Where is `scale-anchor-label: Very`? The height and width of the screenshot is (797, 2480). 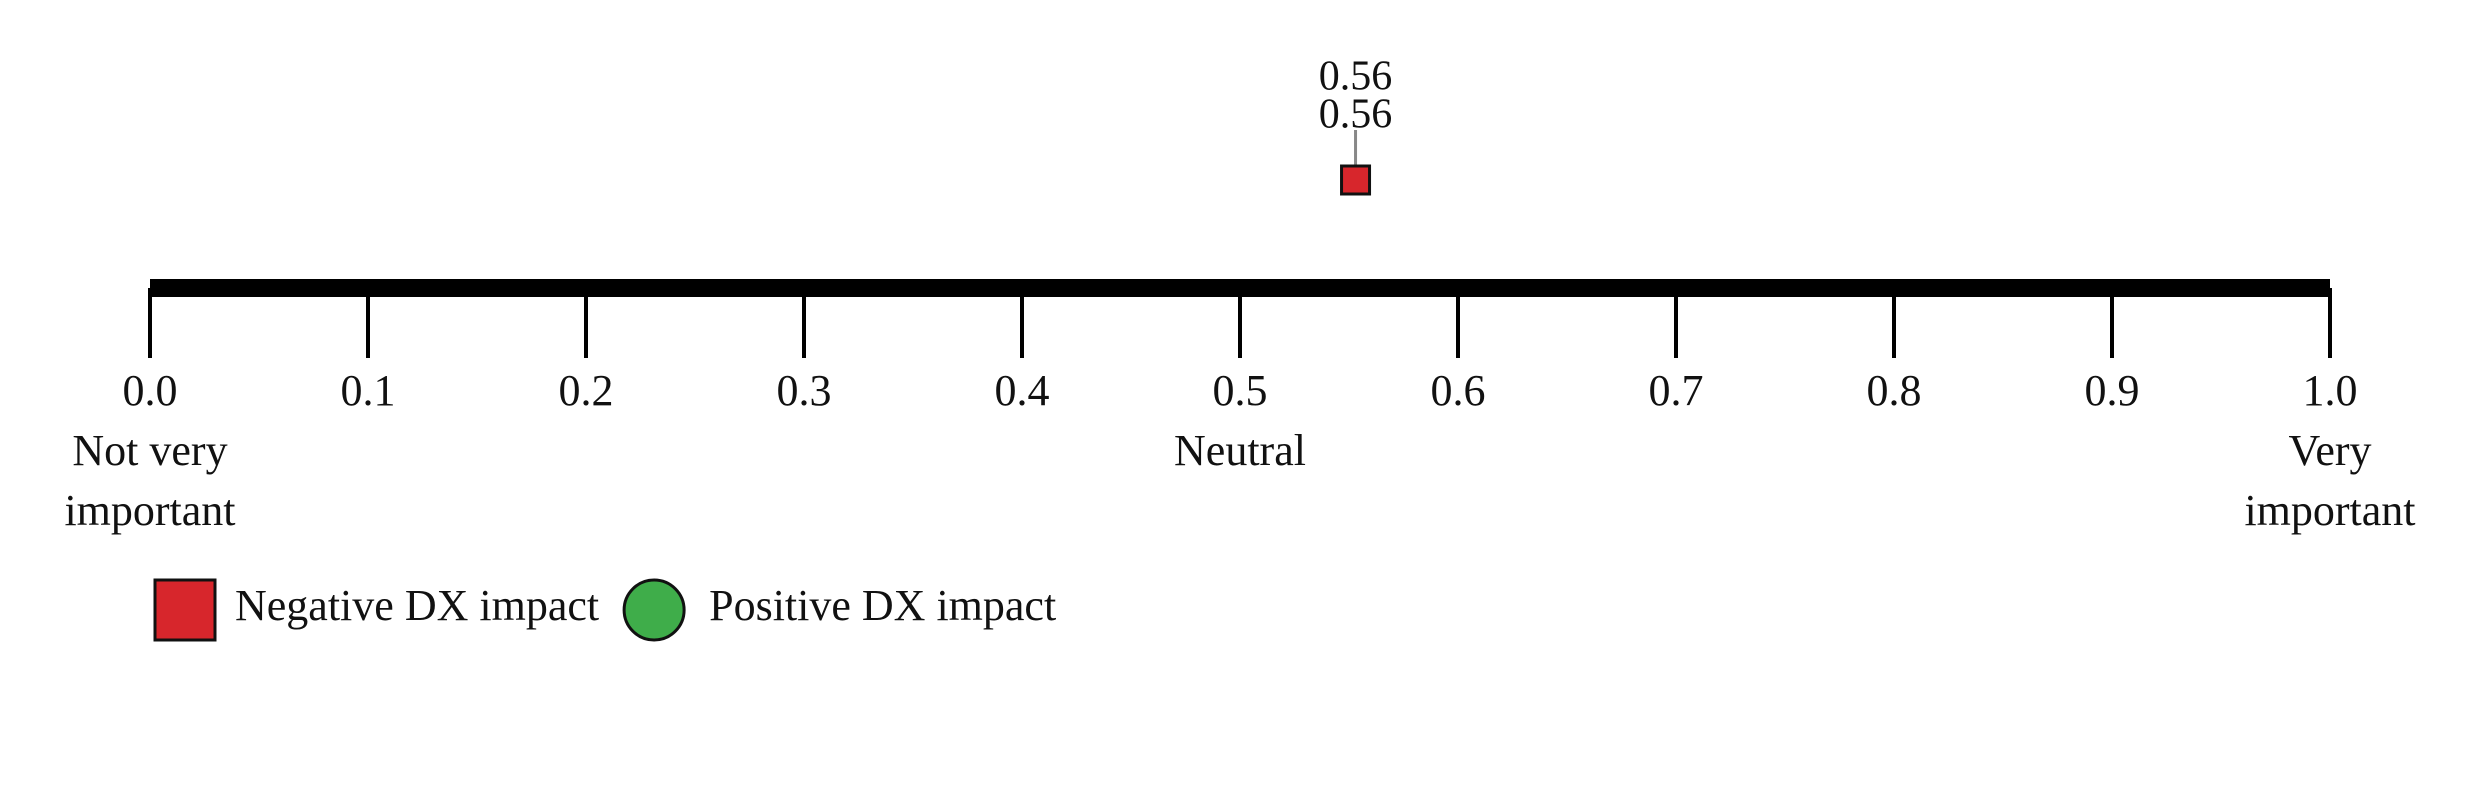 scale-anchor-label: Very is located at coordinates (2329, 450).